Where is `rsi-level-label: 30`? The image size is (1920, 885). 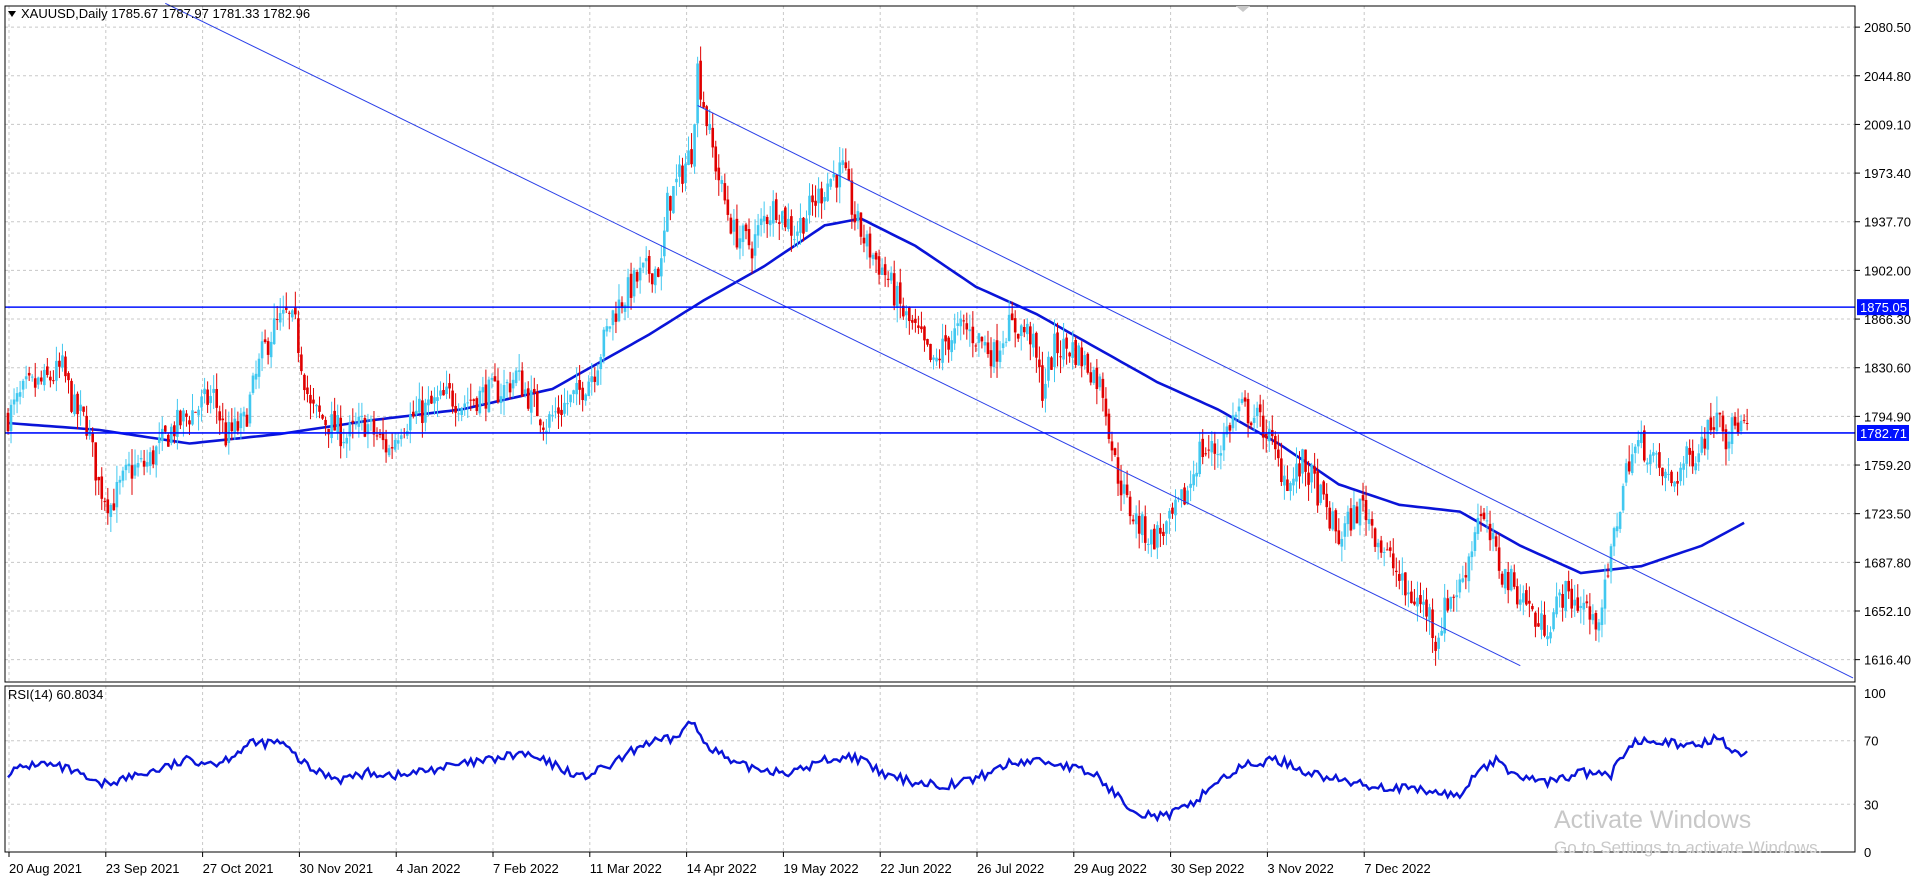 rsi-level-label: 30 is located at coordinates (1871, 804).